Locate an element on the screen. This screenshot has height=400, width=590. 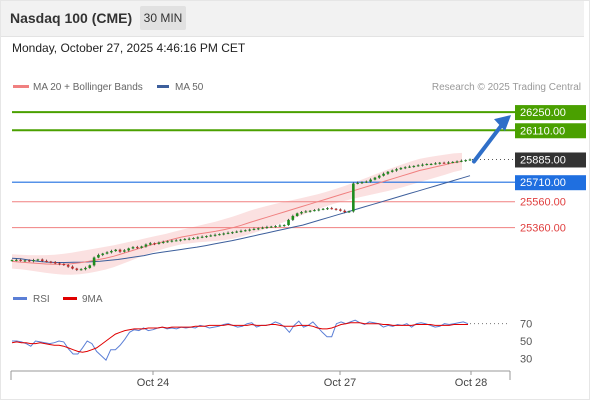
legend-label-9ma: 9MA is located at coordinates (92, 299).